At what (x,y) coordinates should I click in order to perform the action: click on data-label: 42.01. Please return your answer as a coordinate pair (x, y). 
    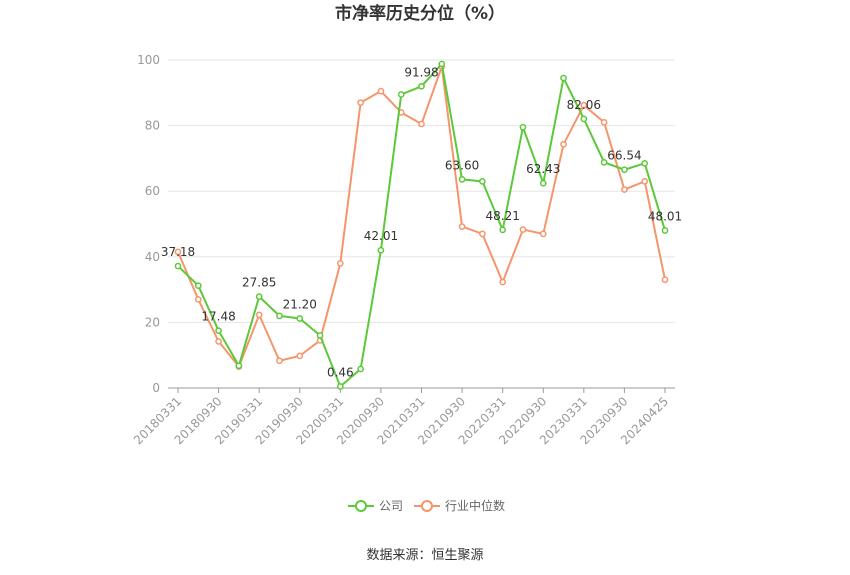
    Looking at the image, I should click on (381, 236).